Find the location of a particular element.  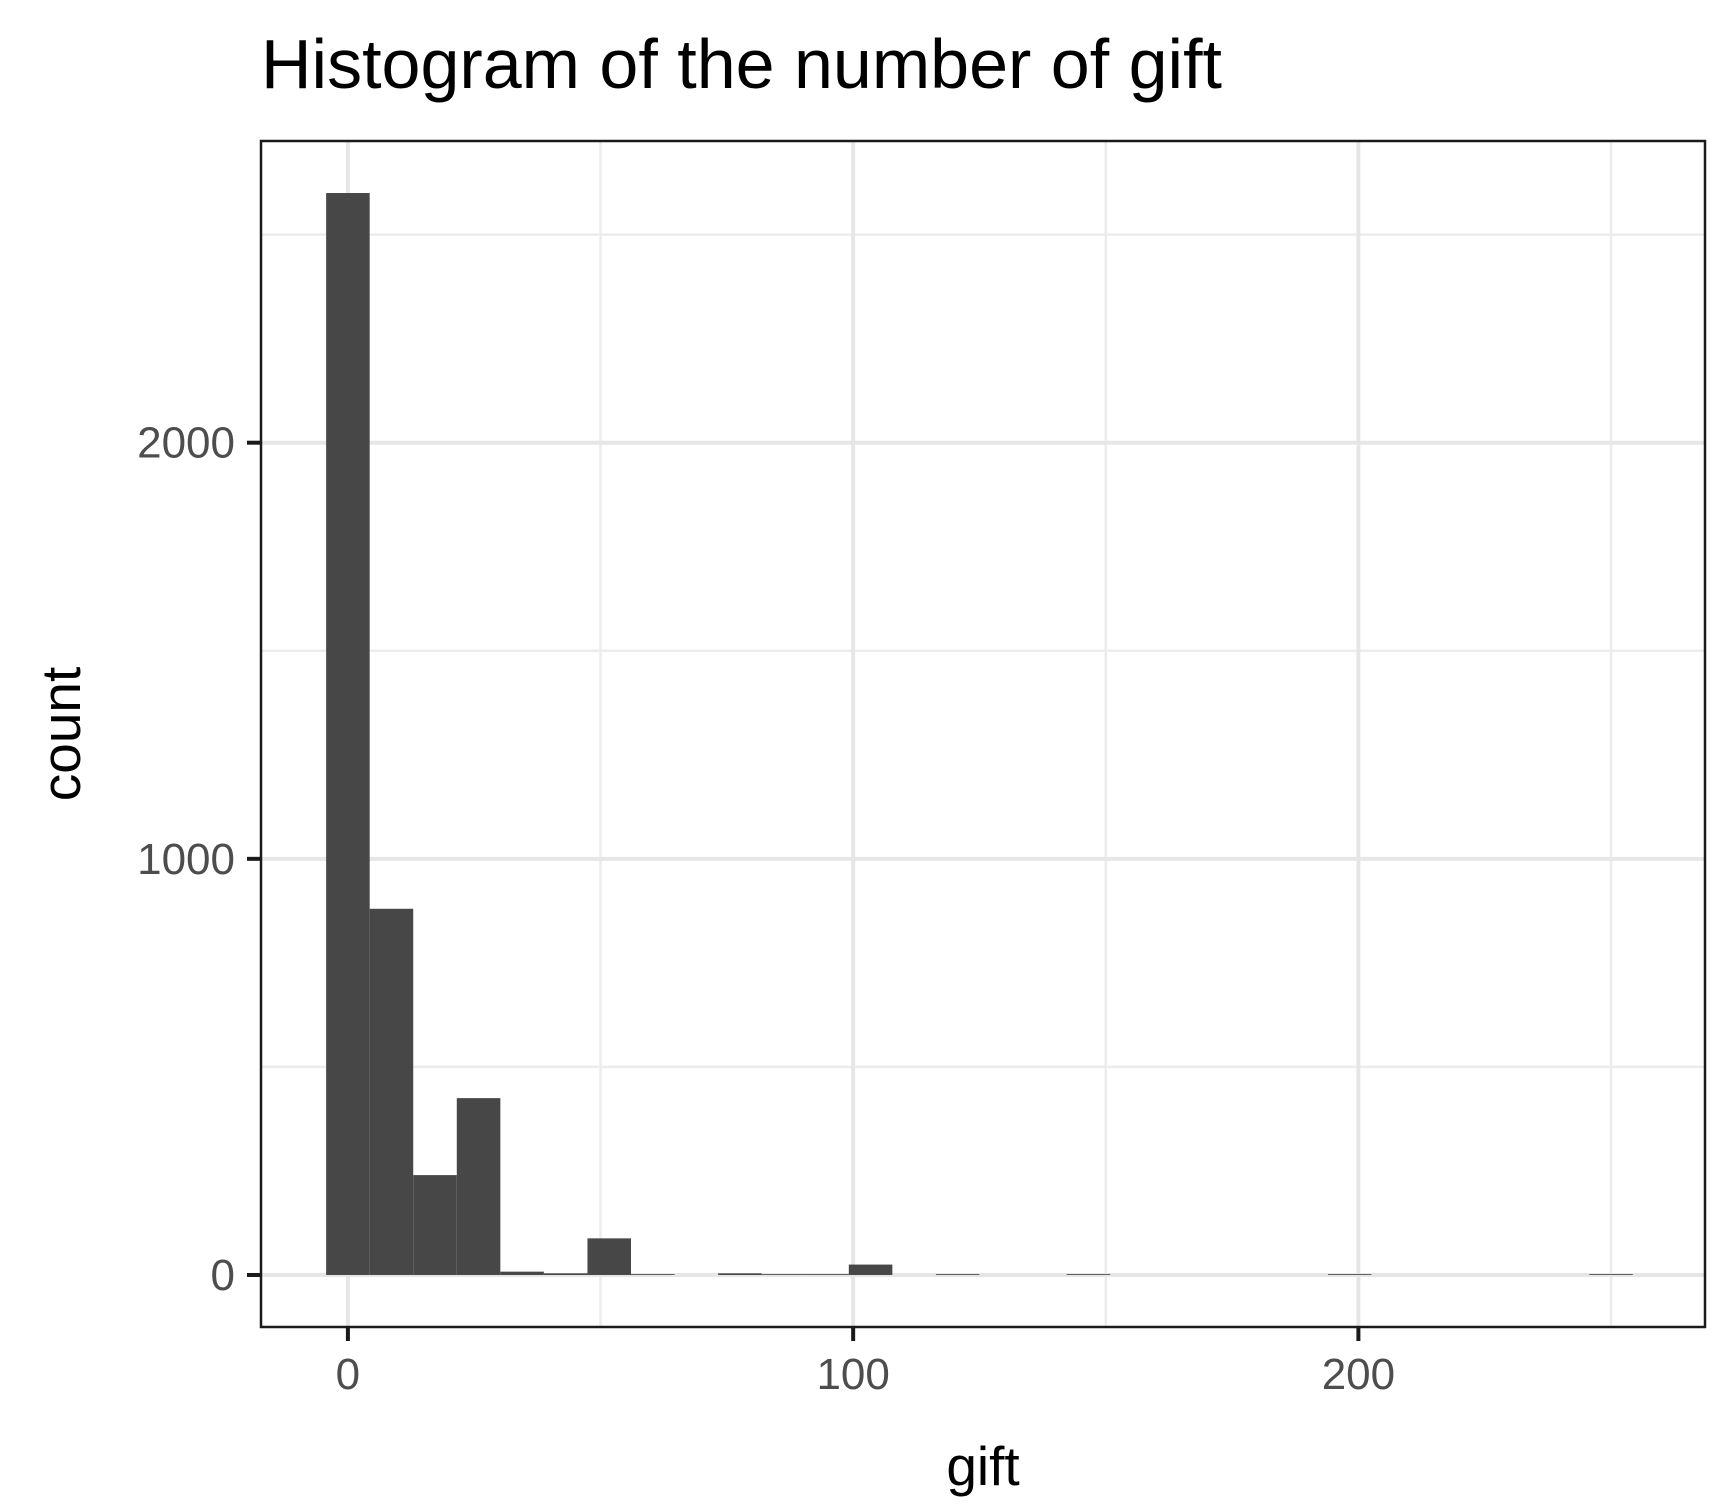

x-tick-label: 100 is located at coordinates (852, 1374).